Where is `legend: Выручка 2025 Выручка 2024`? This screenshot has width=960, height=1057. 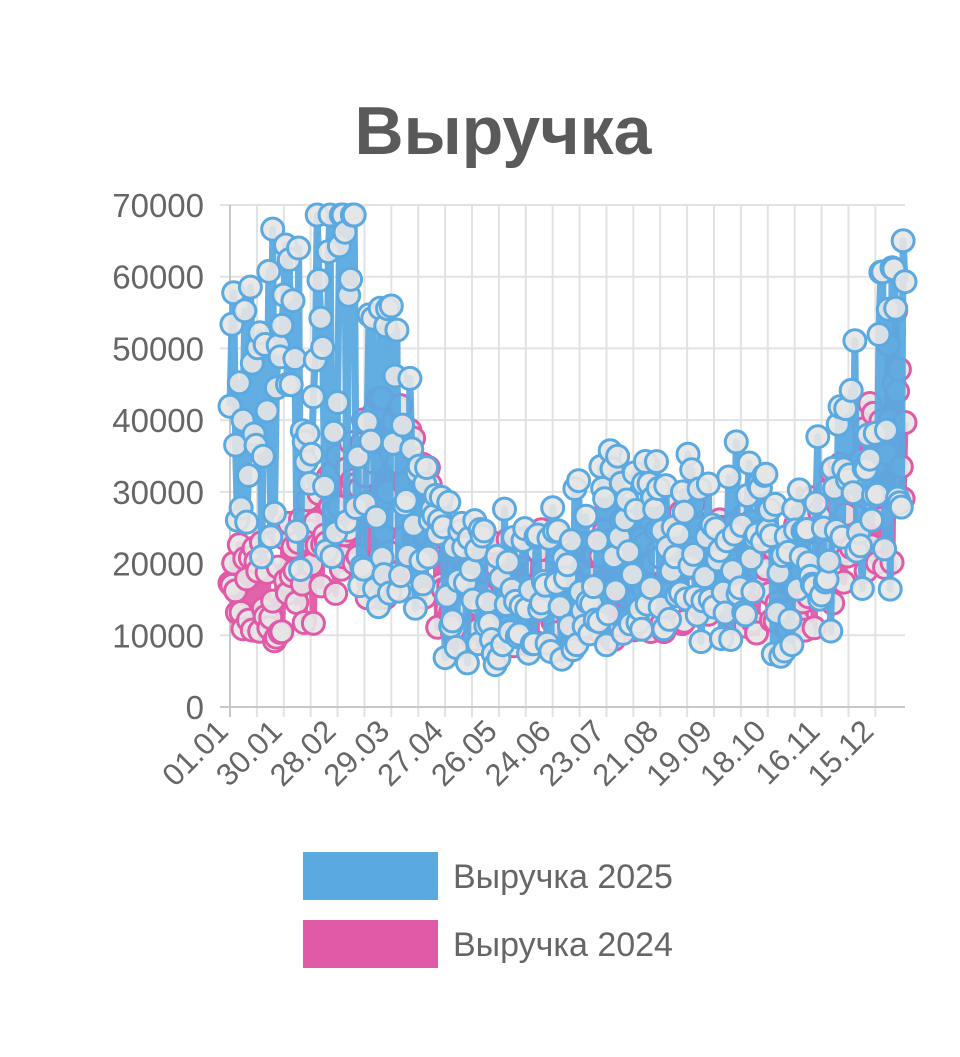
legend: Выручка 2025 Выручка 2024 is located at coordinates (488, 910).